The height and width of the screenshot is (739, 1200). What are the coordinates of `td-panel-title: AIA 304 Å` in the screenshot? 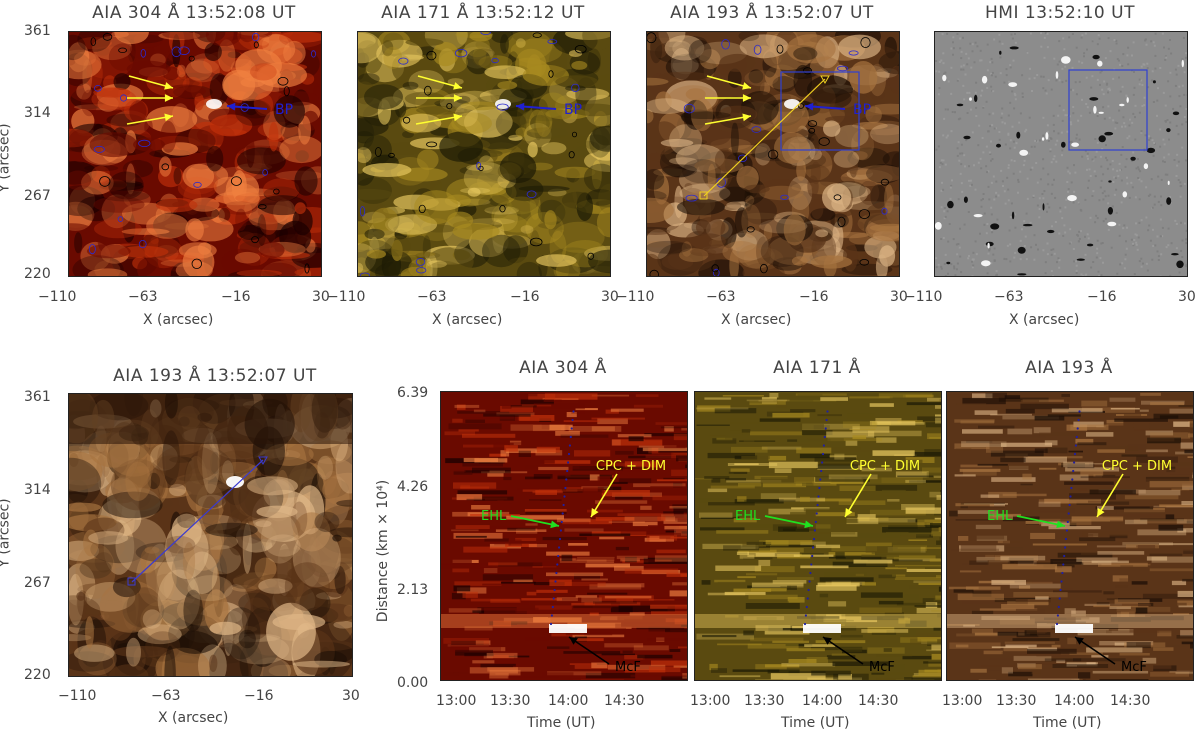 It's located at (563, 368).